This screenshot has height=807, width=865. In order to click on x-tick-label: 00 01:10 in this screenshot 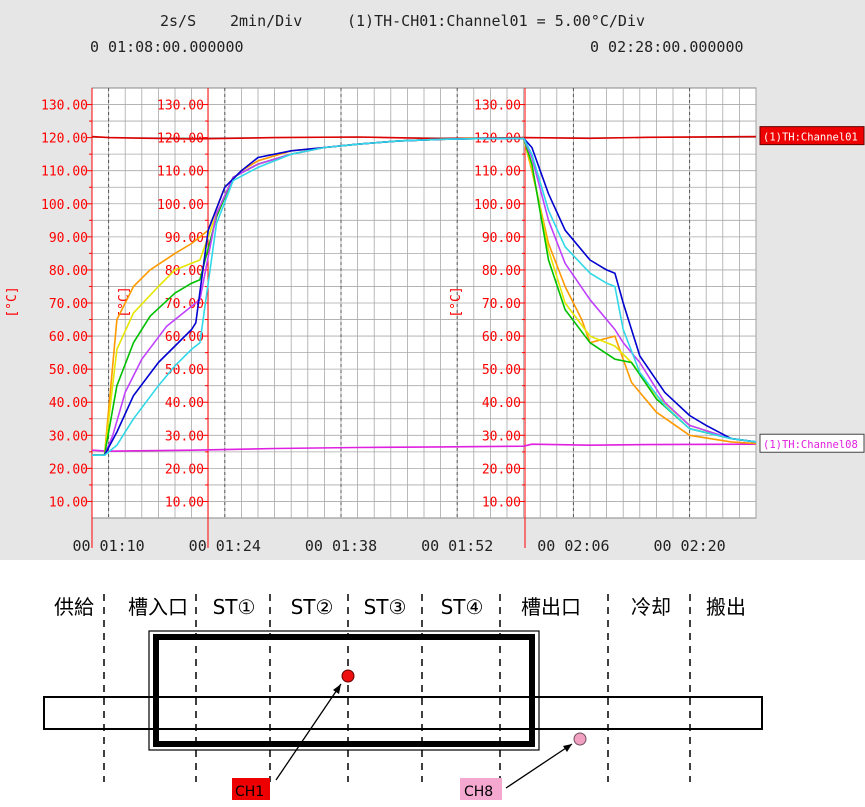, I will do `click(108, 546)`.